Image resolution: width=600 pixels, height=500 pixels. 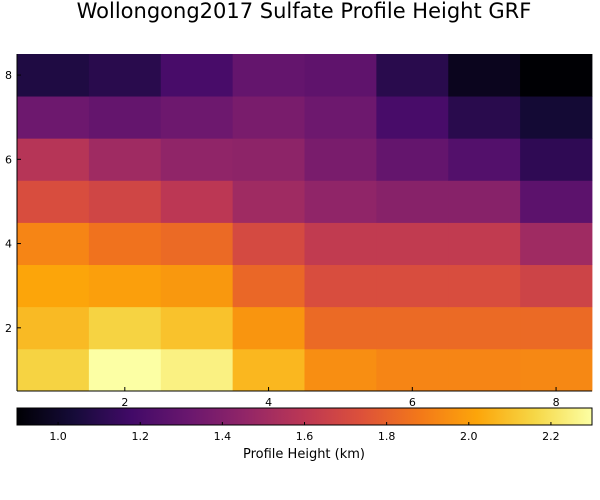 What do you see at coordinates (340, 398) in the screenshot?
I see `x-axis-ticks: 2 4 6 8` at bounding box center [340, 398].